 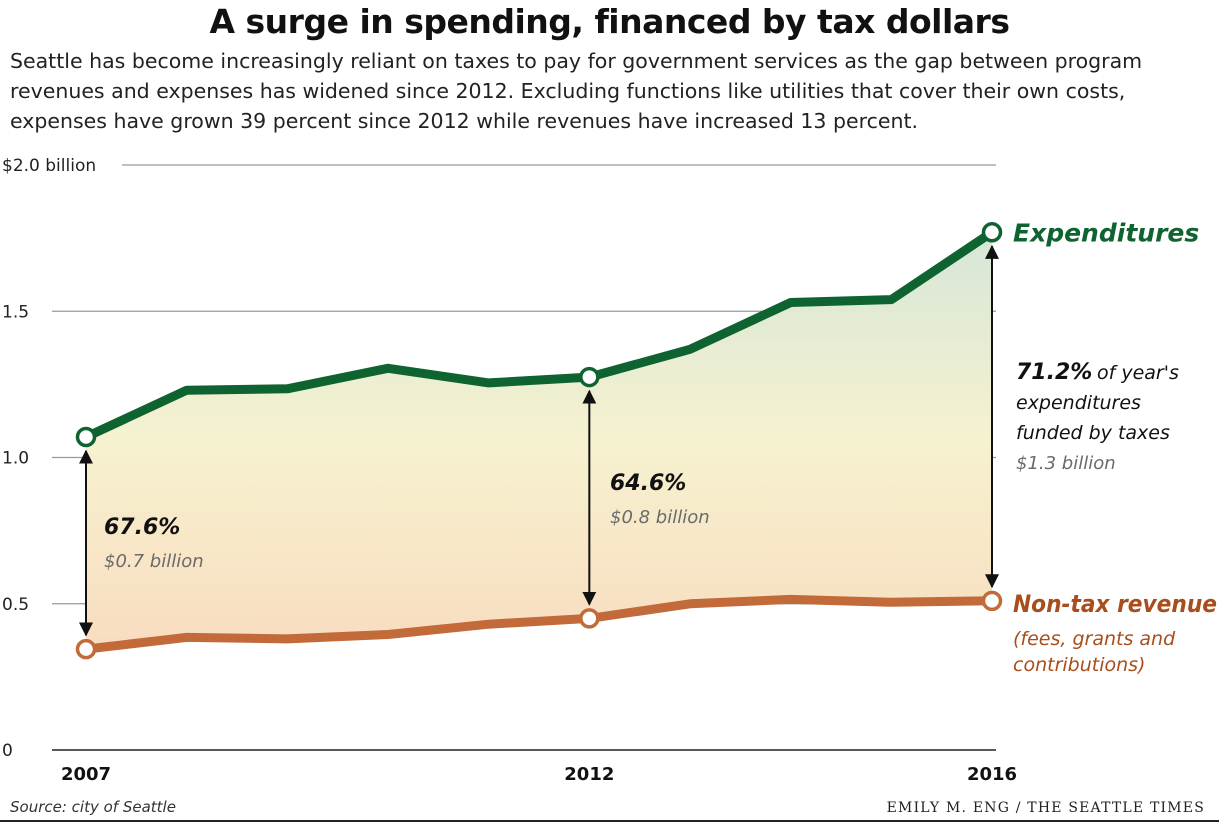 What do you see at coordinates (1115, 604) in the screenshot?
I see `series-label-non-tax-revenue: Non-tax revenue` at bounding box center [1115, 604].